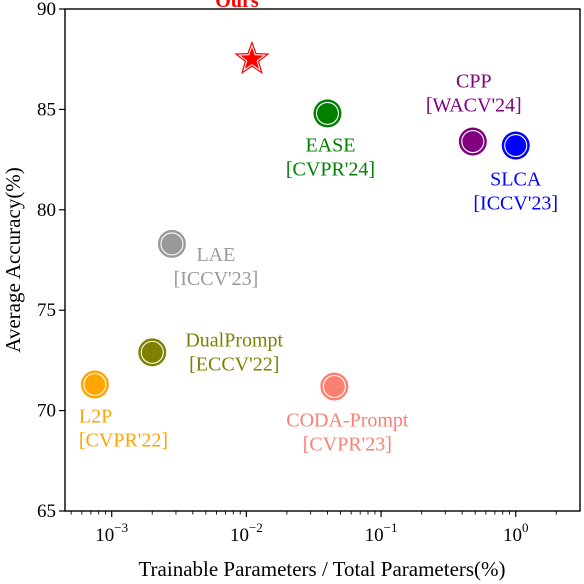 Image resolution: width=584 pixels, height=584 pixels. What do you see at coordinates (347, 421) in the screenshot?
I see `label-coda-name: CODA-Prompt` at bounding box center [347, 421].